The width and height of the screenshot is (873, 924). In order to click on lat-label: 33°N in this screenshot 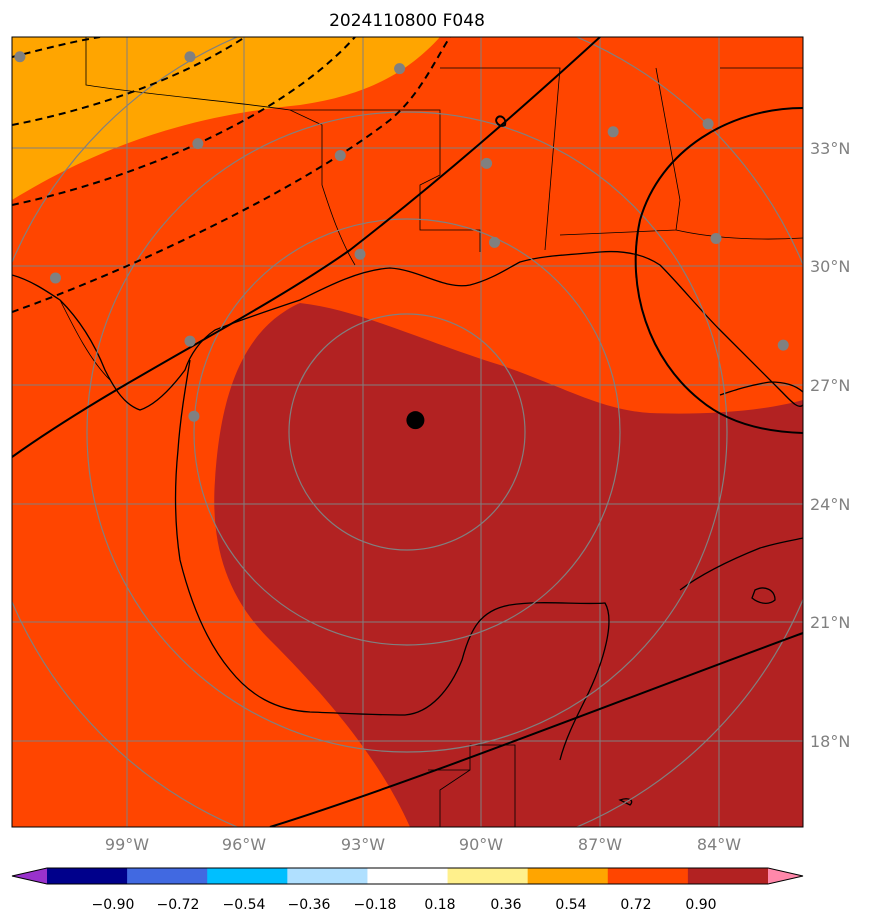, I will do `click(830, 148)`.